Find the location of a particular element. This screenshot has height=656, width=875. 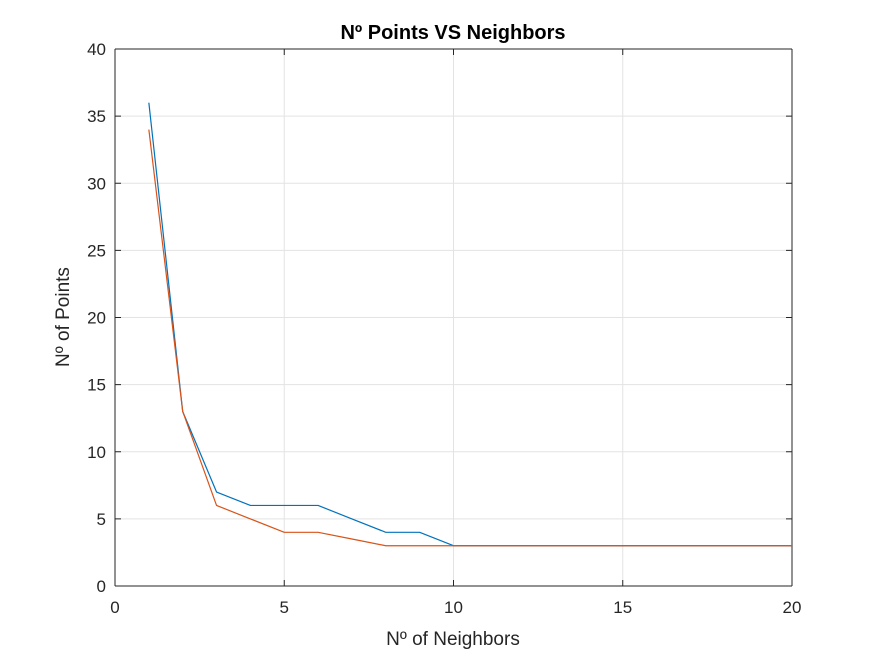

y-tick-label: 15 is located at coordinates (96, 385).